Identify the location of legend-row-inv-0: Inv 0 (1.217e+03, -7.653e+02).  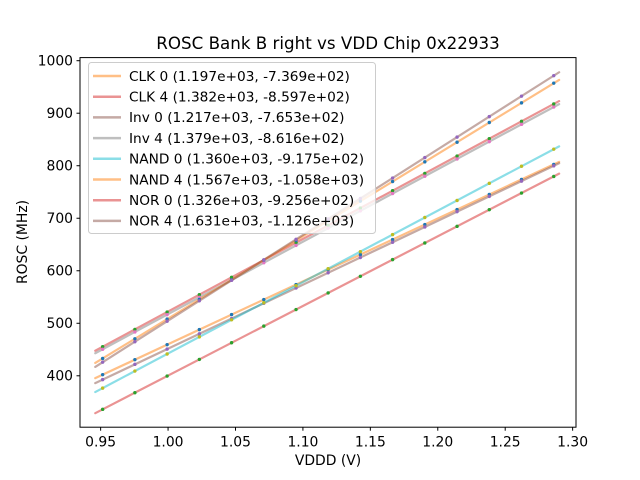
(219, 118).